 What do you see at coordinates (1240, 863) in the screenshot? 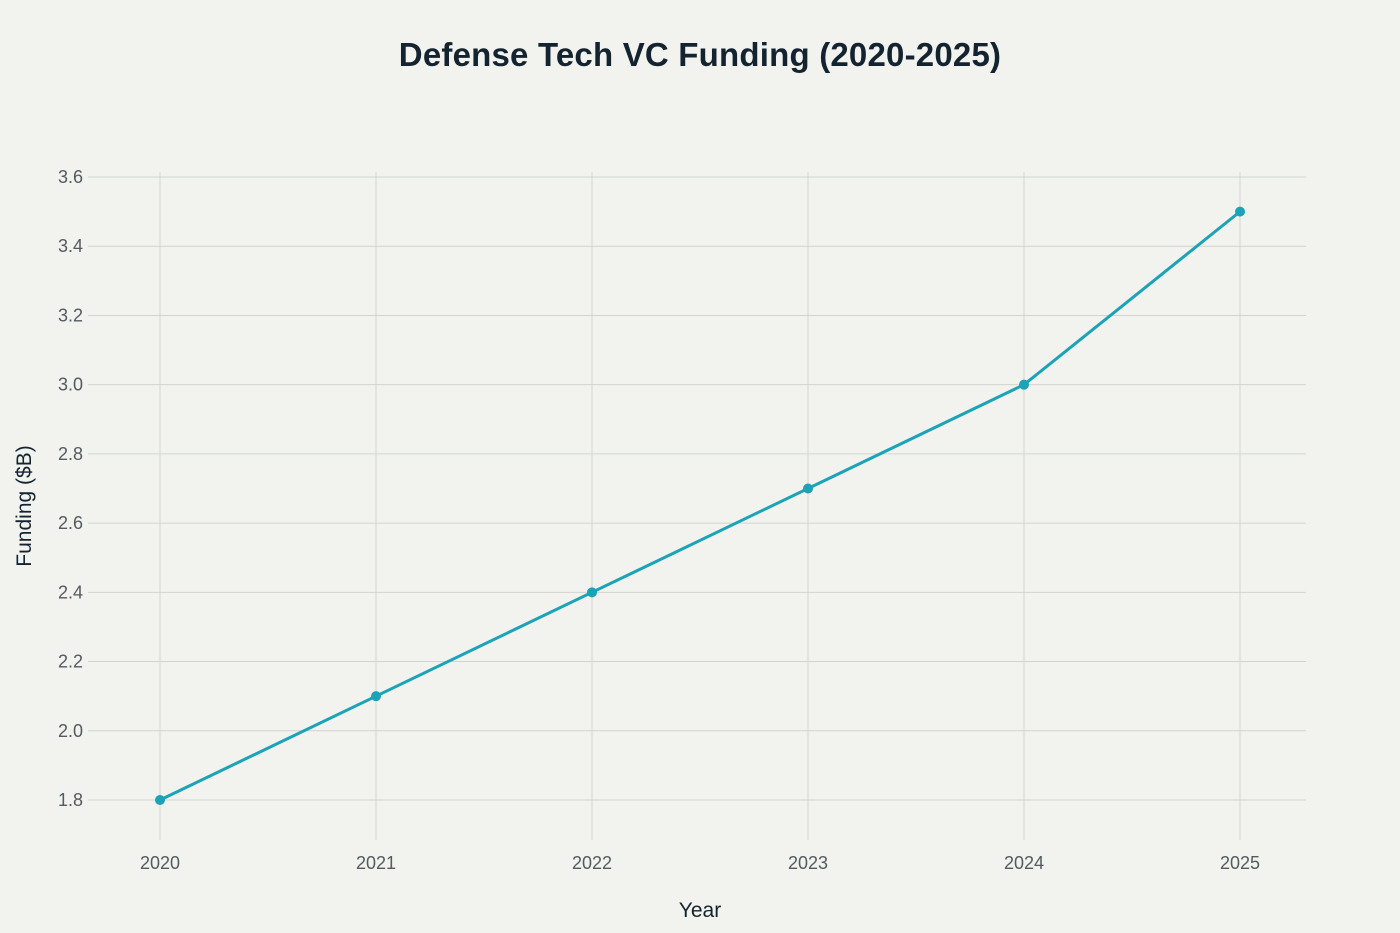
I see `x-tick-label: 2025` at bounding box center [1240, 863].